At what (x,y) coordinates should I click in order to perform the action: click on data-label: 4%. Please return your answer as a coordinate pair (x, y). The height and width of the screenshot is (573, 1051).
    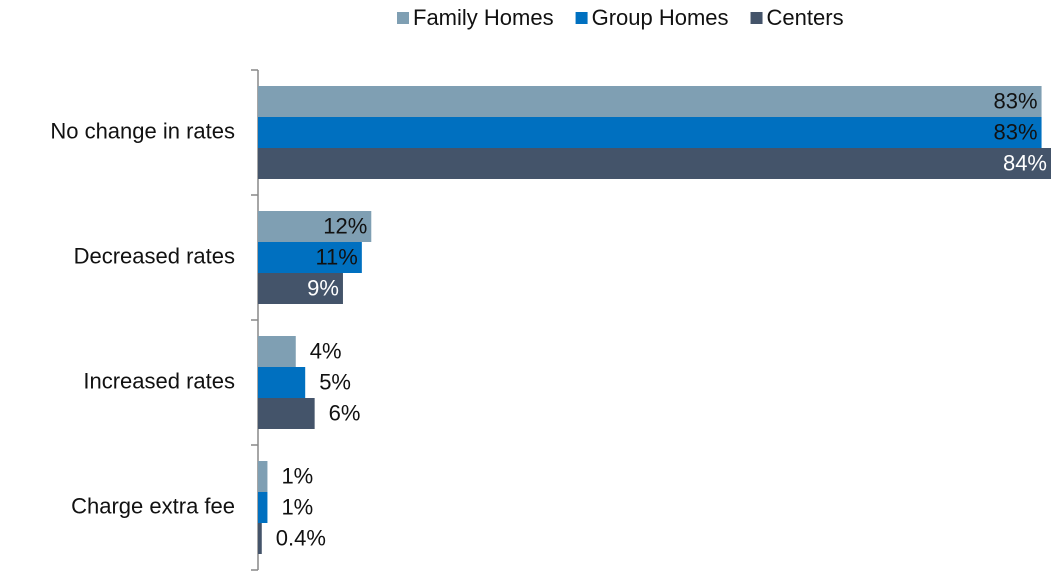
    Looking at the image, I should click on (326, 350).